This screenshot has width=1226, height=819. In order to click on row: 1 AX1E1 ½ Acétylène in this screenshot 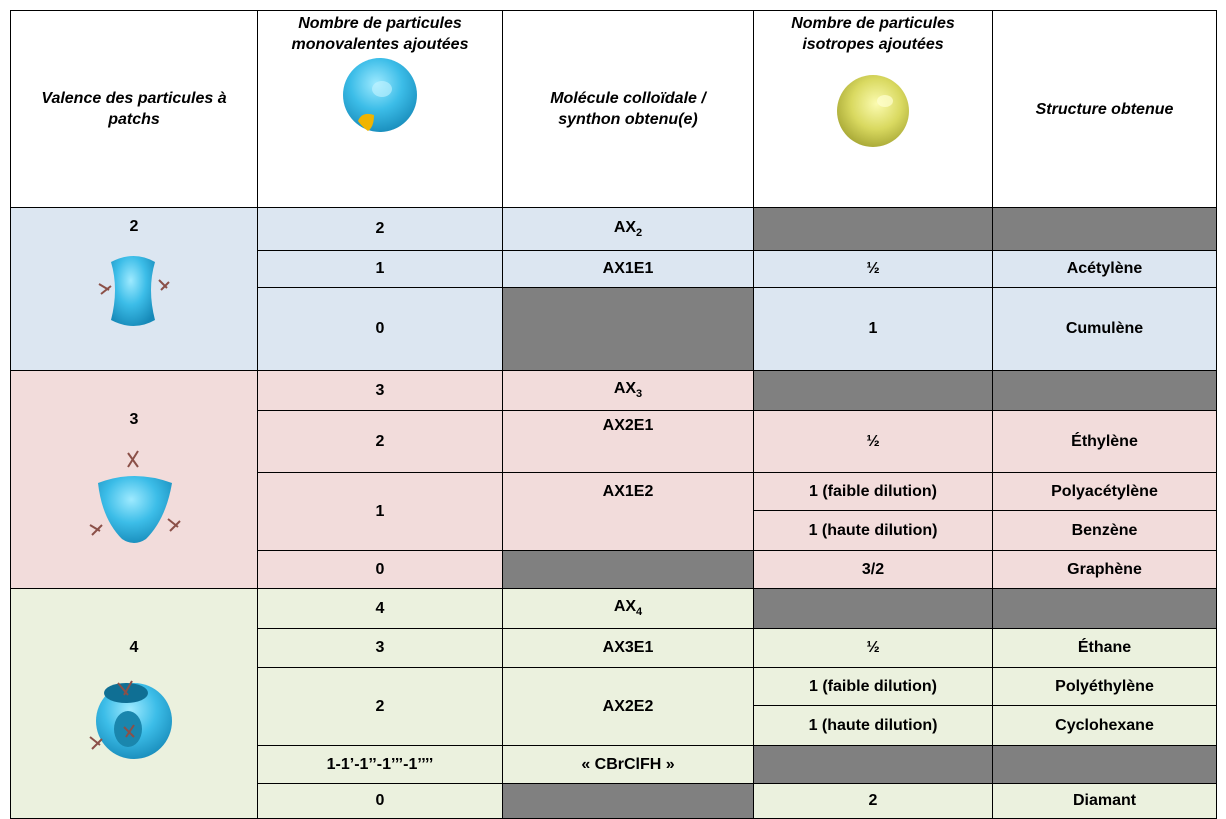, I will do `click(614, 269)`.